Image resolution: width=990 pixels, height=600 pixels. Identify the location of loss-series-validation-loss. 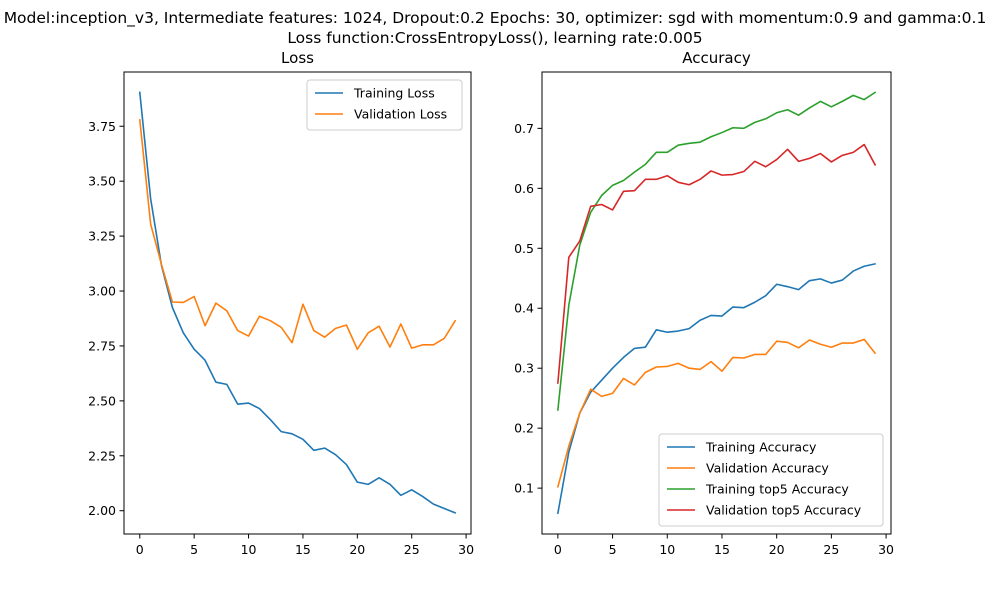
(297, 234).